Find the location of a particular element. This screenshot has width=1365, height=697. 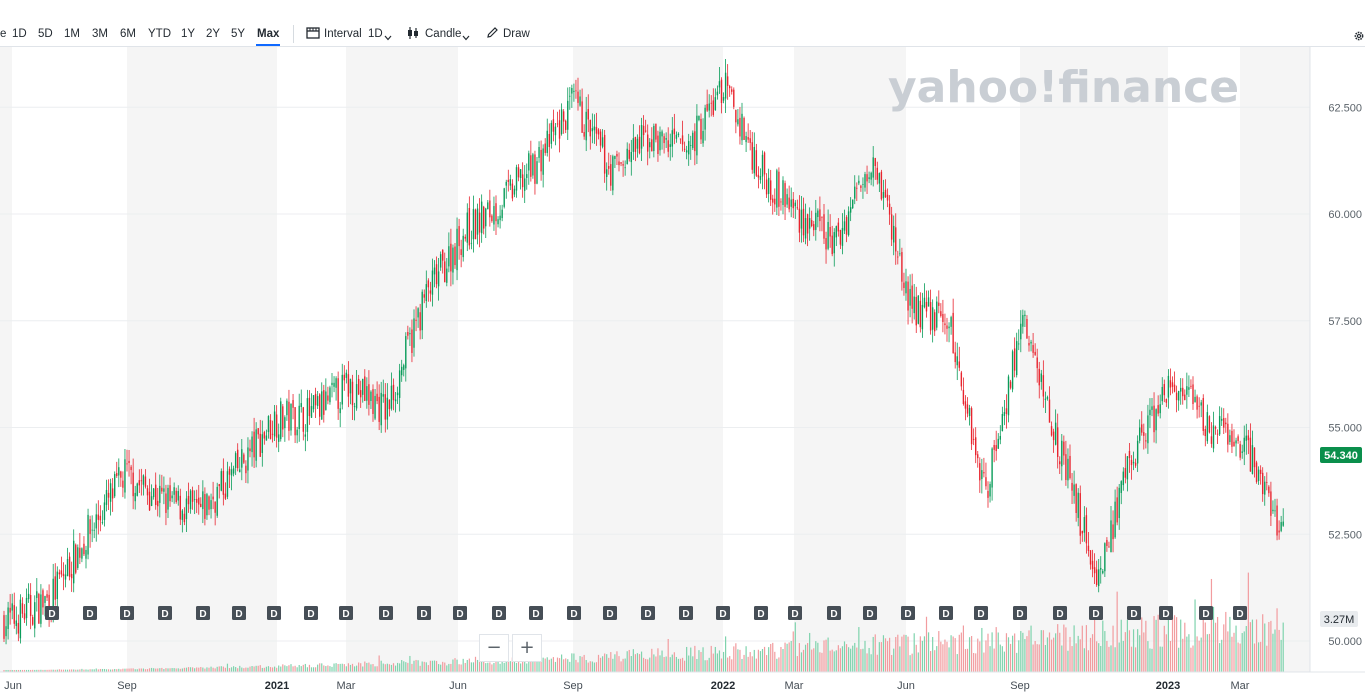

interval-label: Interval is located at coordinates (343, 34).